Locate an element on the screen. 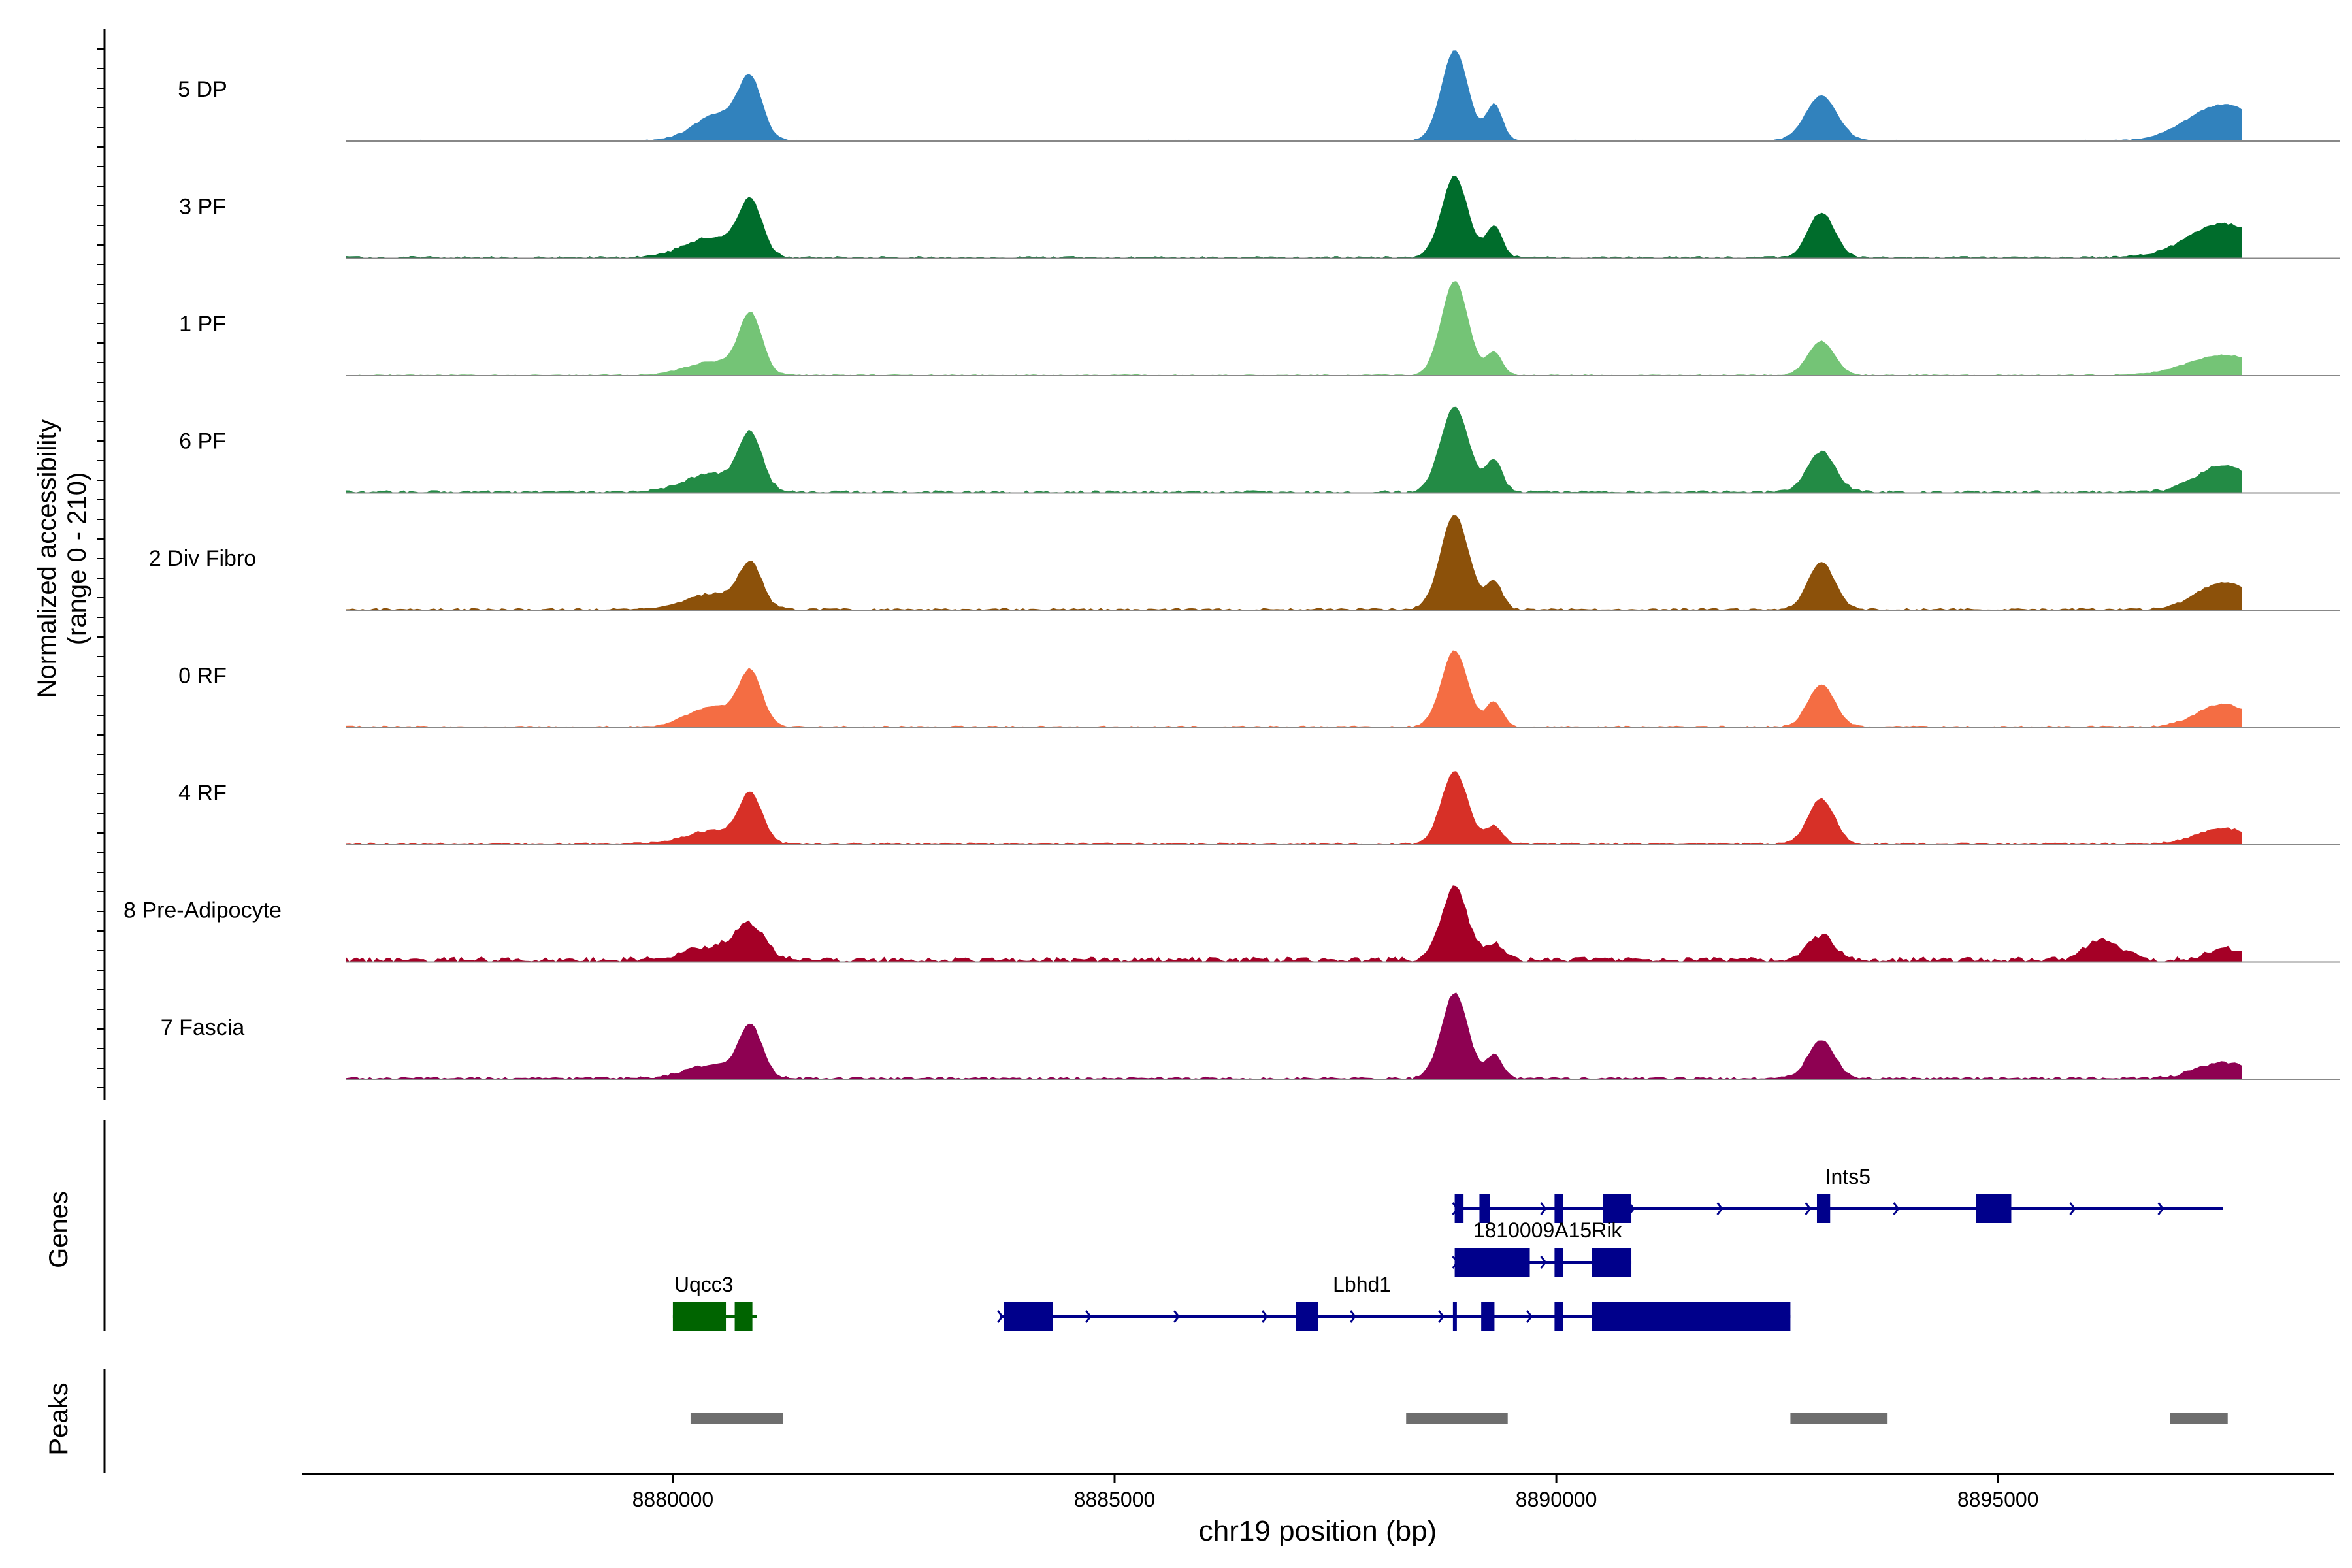 This screenshot has width=2352, height=1568. track-label: 7 Fascia is located at coordinates (203, 1027).